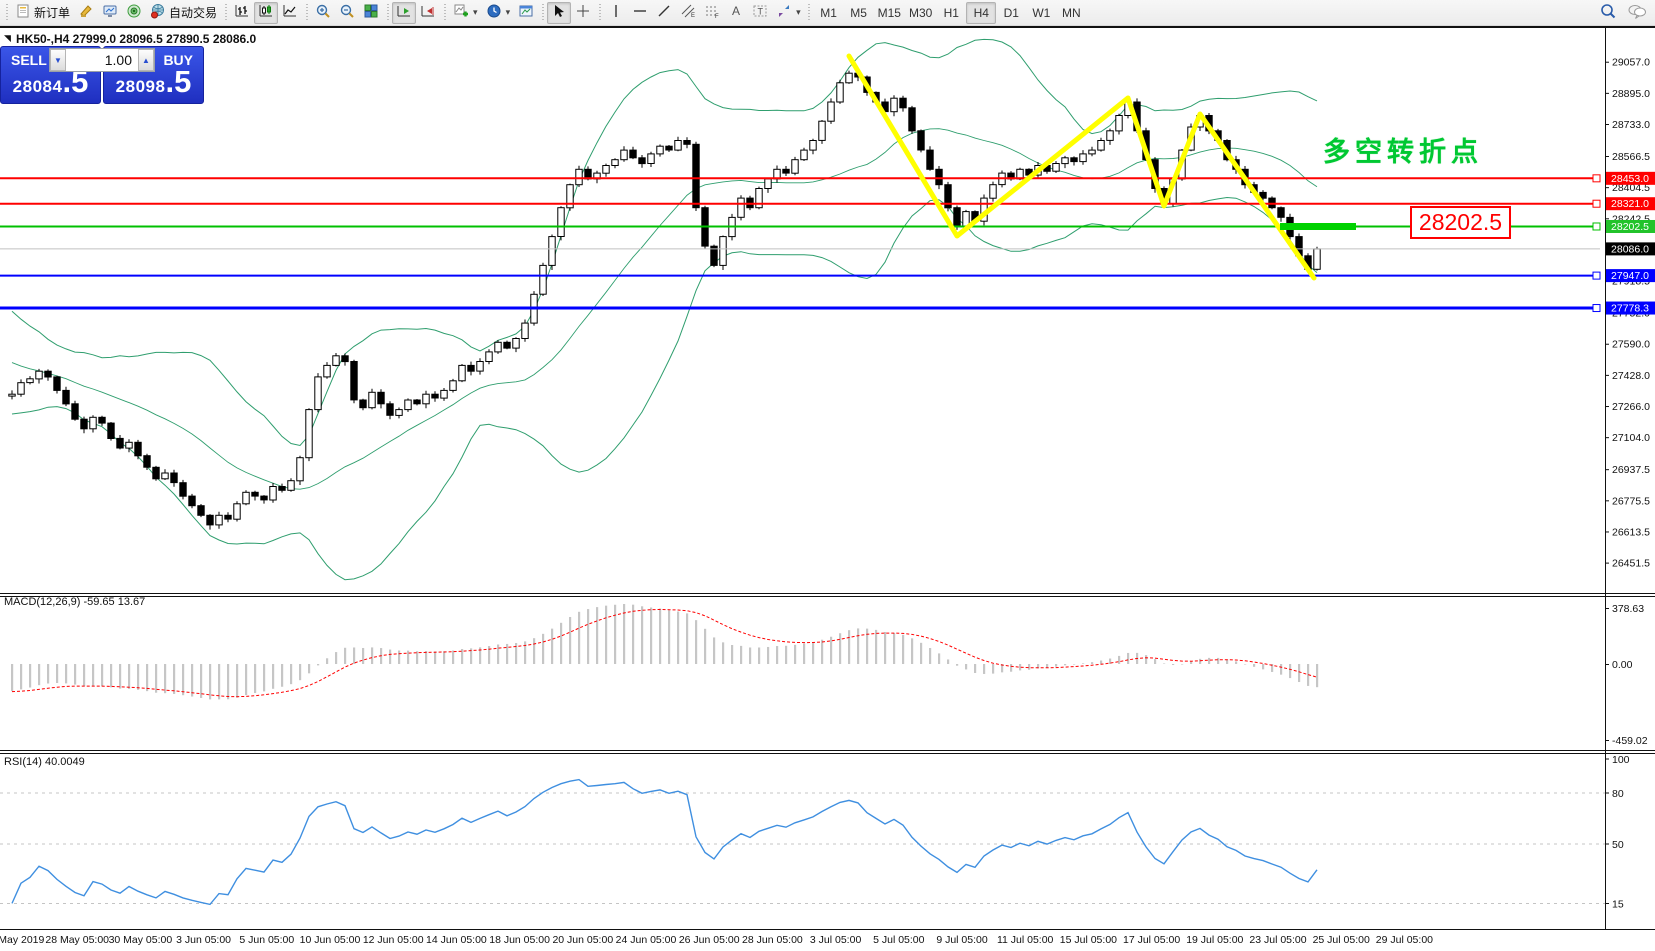 Image resolution: width=1655 pixels, height=951 pixels. I want to click on svg-text: 27428.0, so click(1631, 376).